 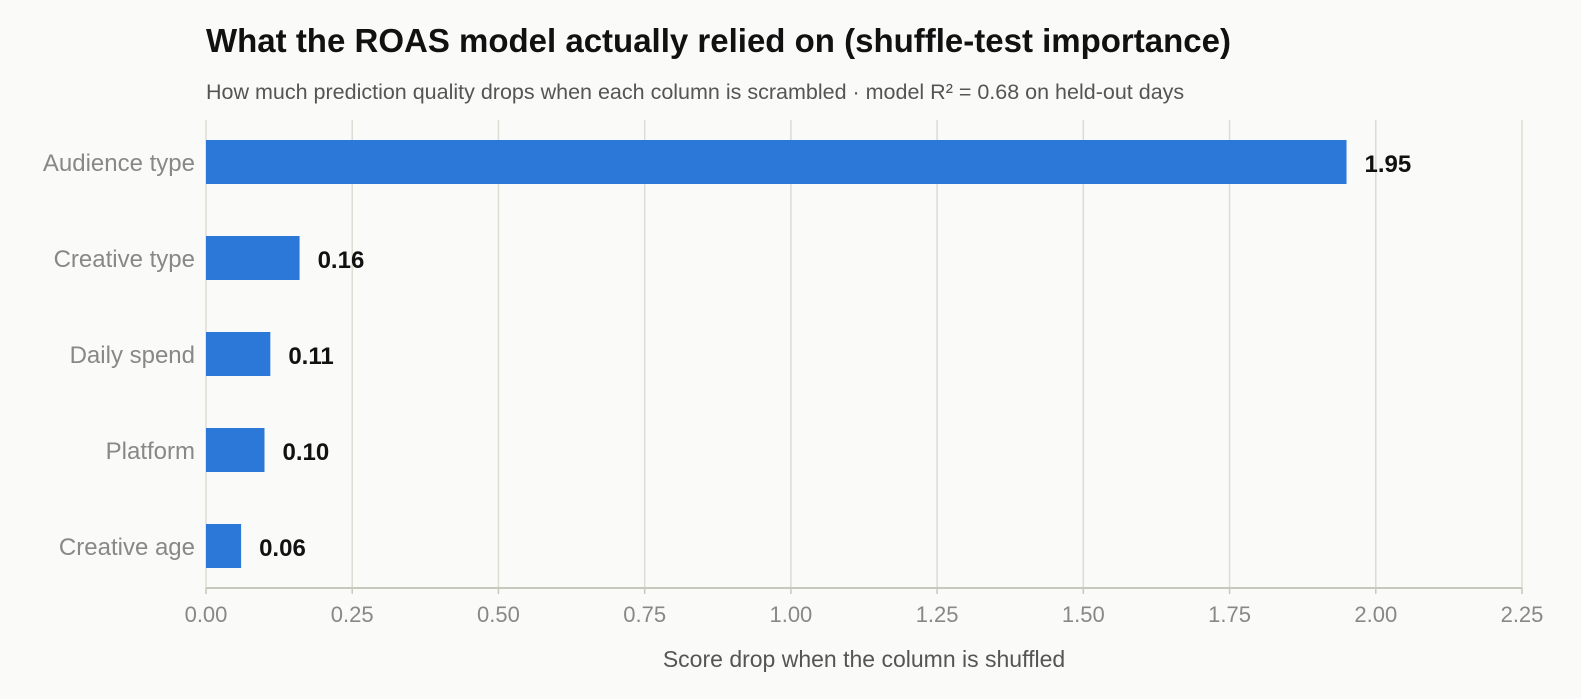 What do you see at coordinates (864, 607) in the screenshot?
I see `x-axis: 0.00 0.25 0.50 0.75 1.00 1.25 1.50 1.75 2.00 2.25` at bounding box center [864, 607].